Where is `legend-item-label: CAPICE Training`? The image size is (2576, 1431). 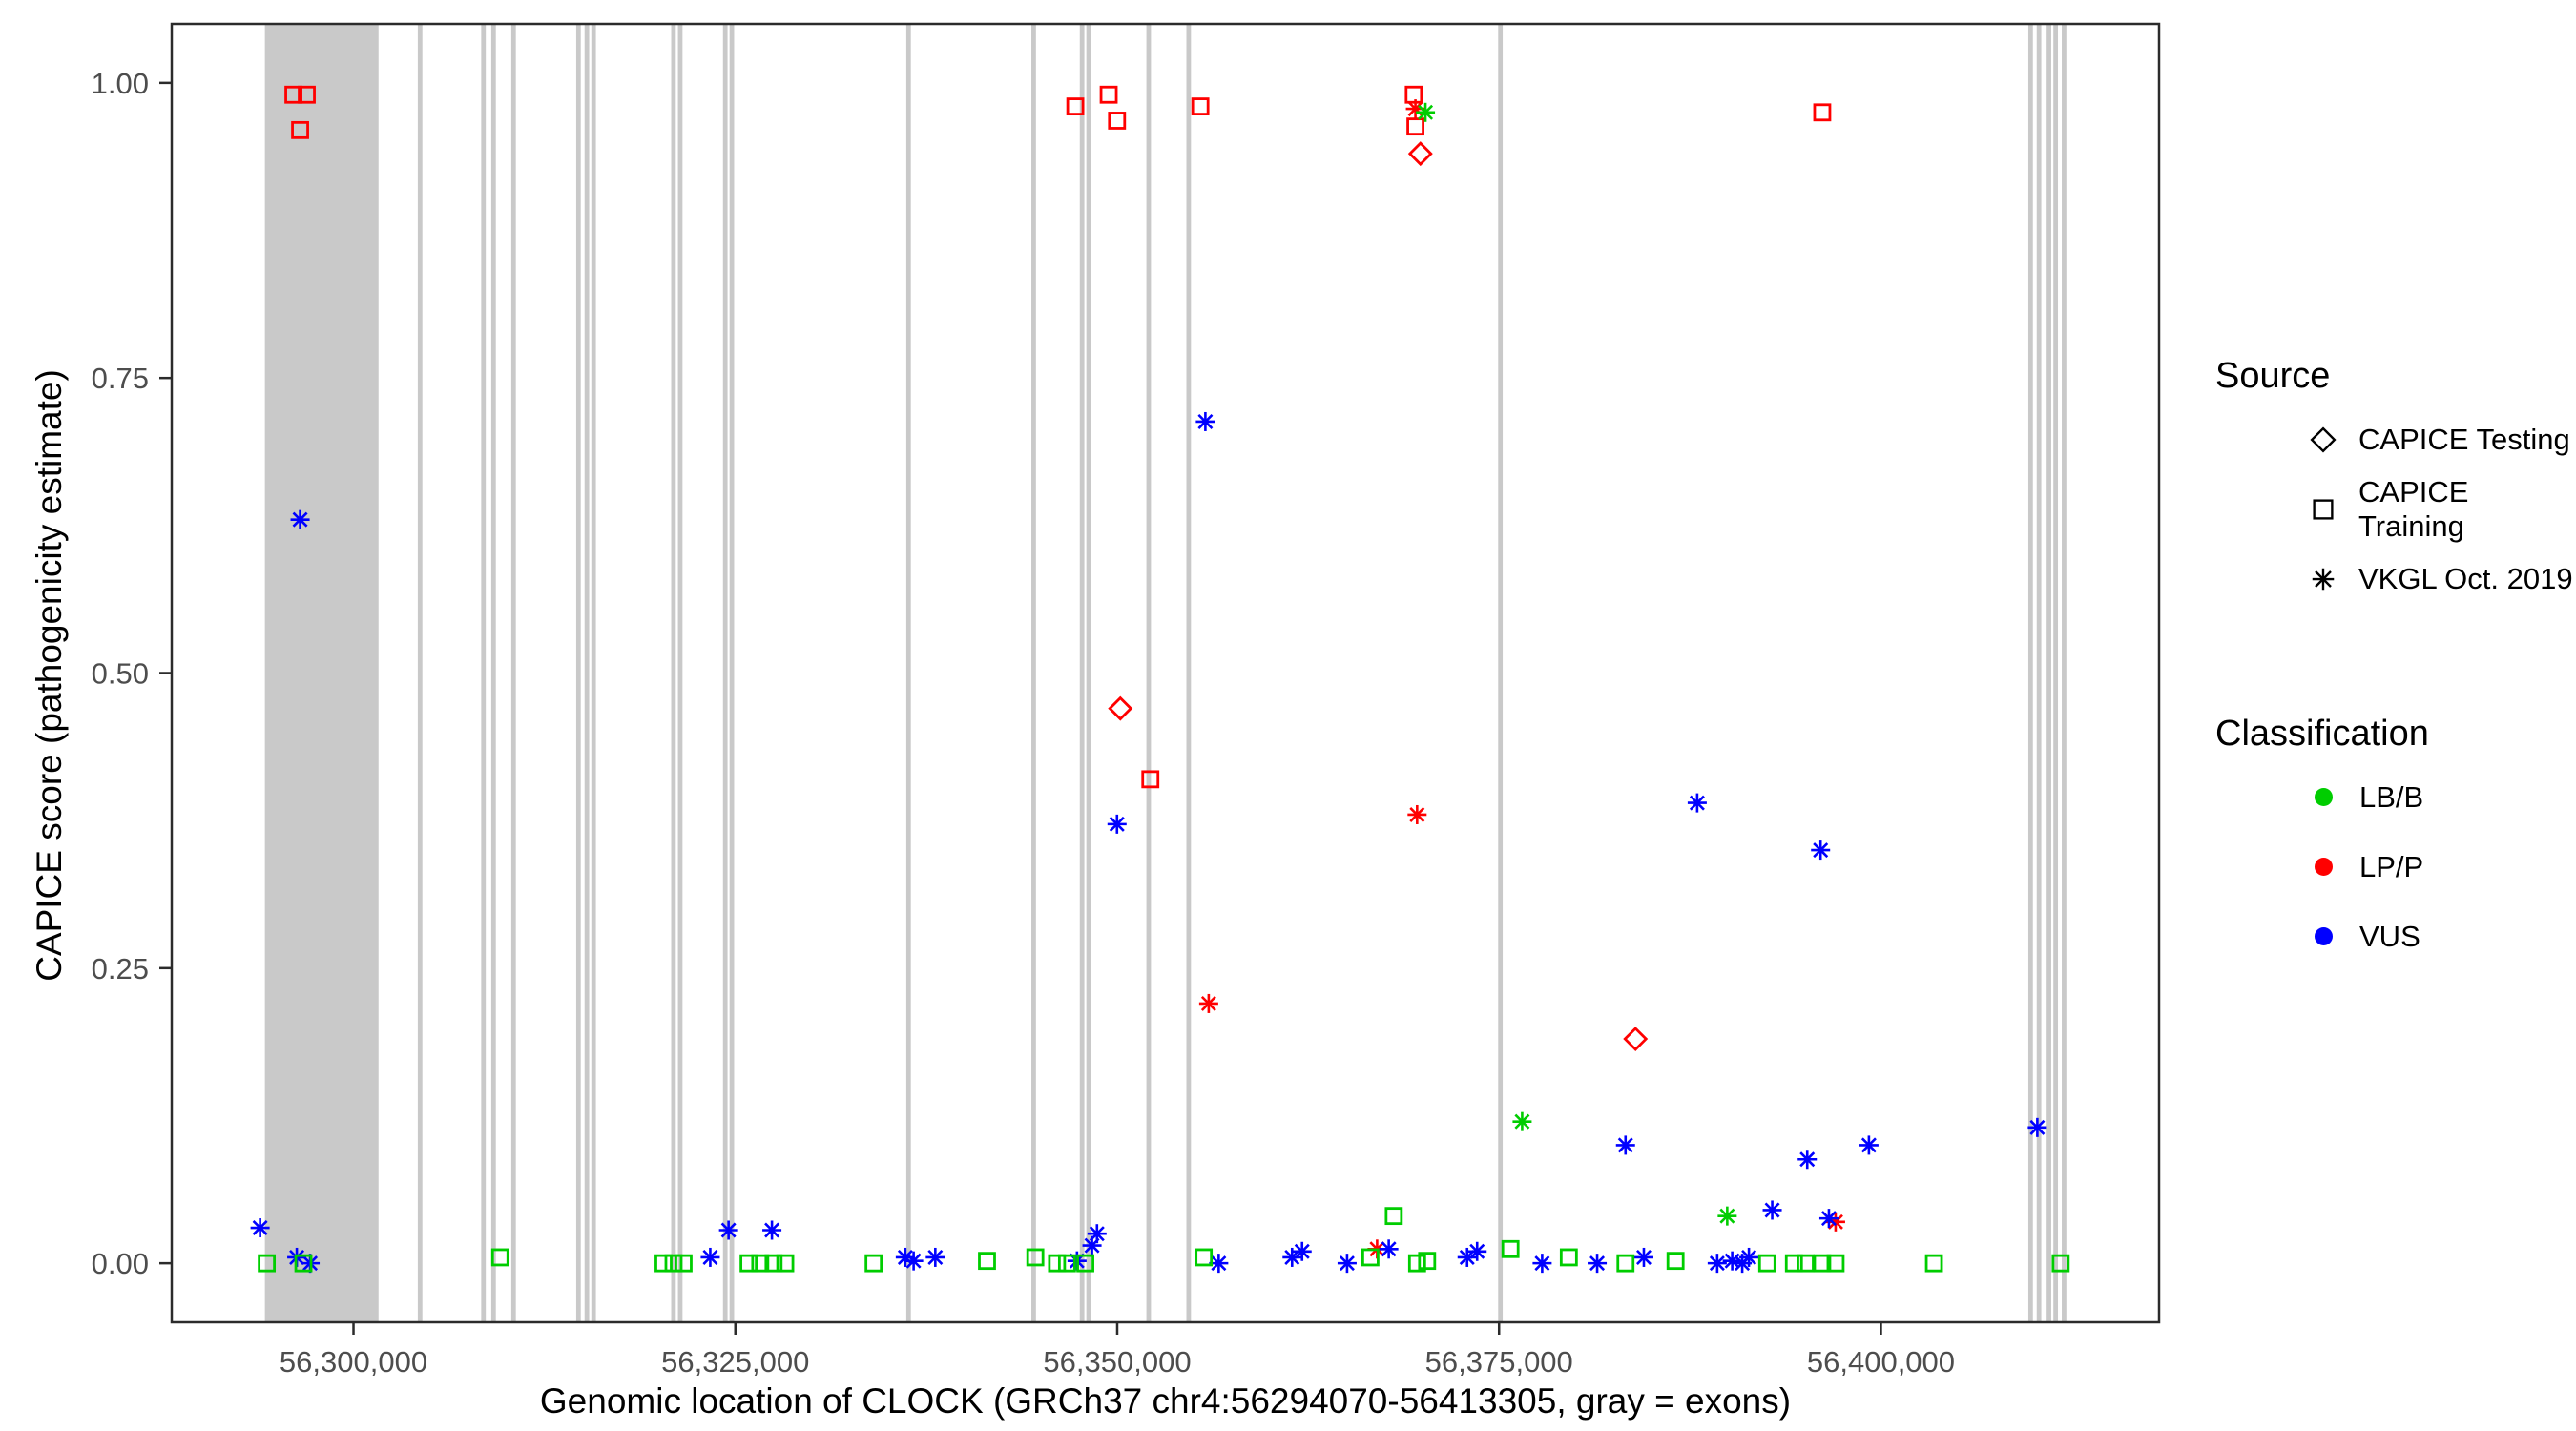 legend-item-label: CAPICE Training is located at coordinates (2413, 508).